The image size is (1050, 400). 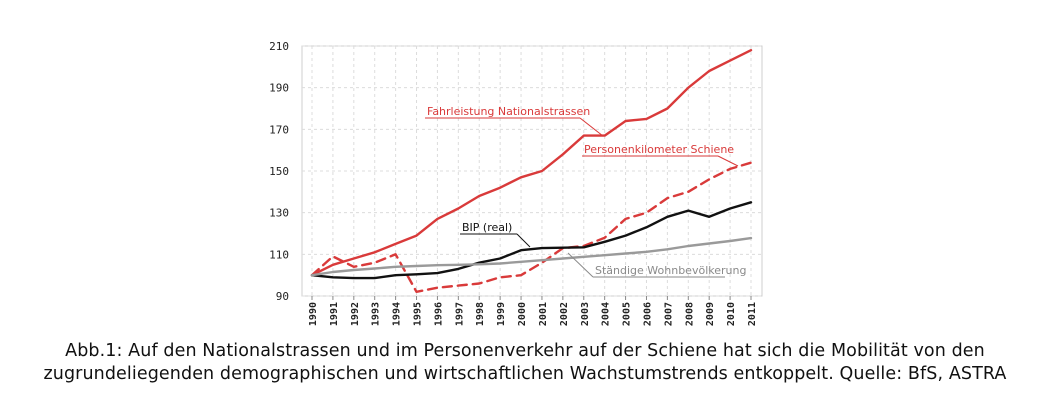 I want to click on x-tick-label: 1998, so click(x=480, y=314).